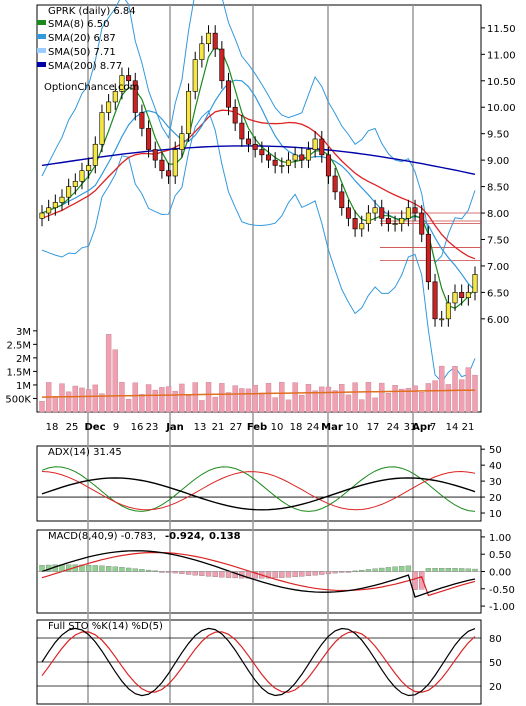 The height and width of the screenshot is (706, 526). I want to click on legend-label: SMA(200) 8.77, so click(85, 66).